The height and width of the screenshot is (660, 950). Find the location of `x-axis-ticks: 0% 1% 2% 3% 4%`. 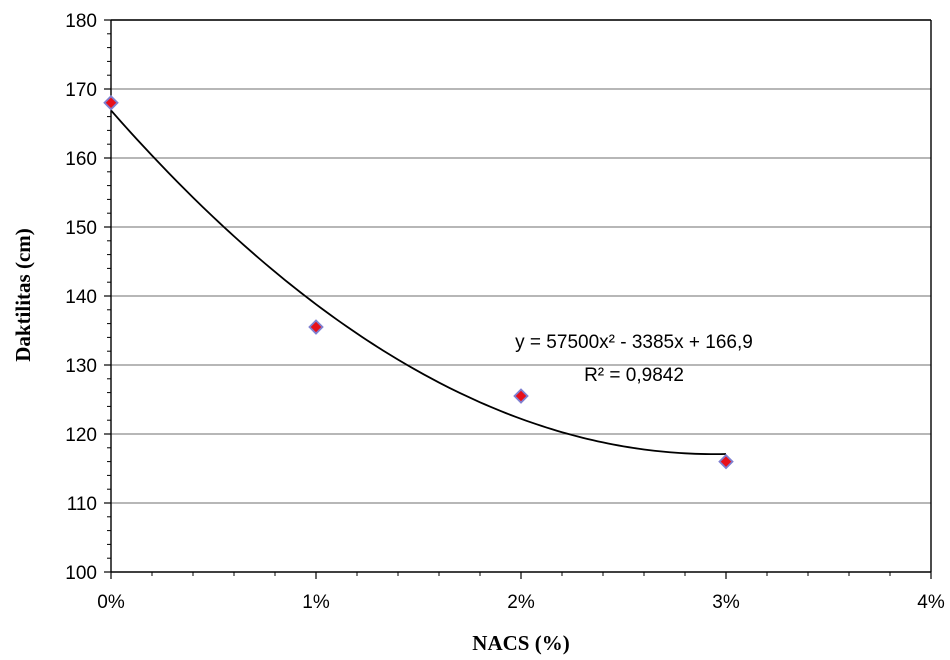

x-axis-ticks: 0% 1% 2% 3% 4% is located at coordinates (521, 592).